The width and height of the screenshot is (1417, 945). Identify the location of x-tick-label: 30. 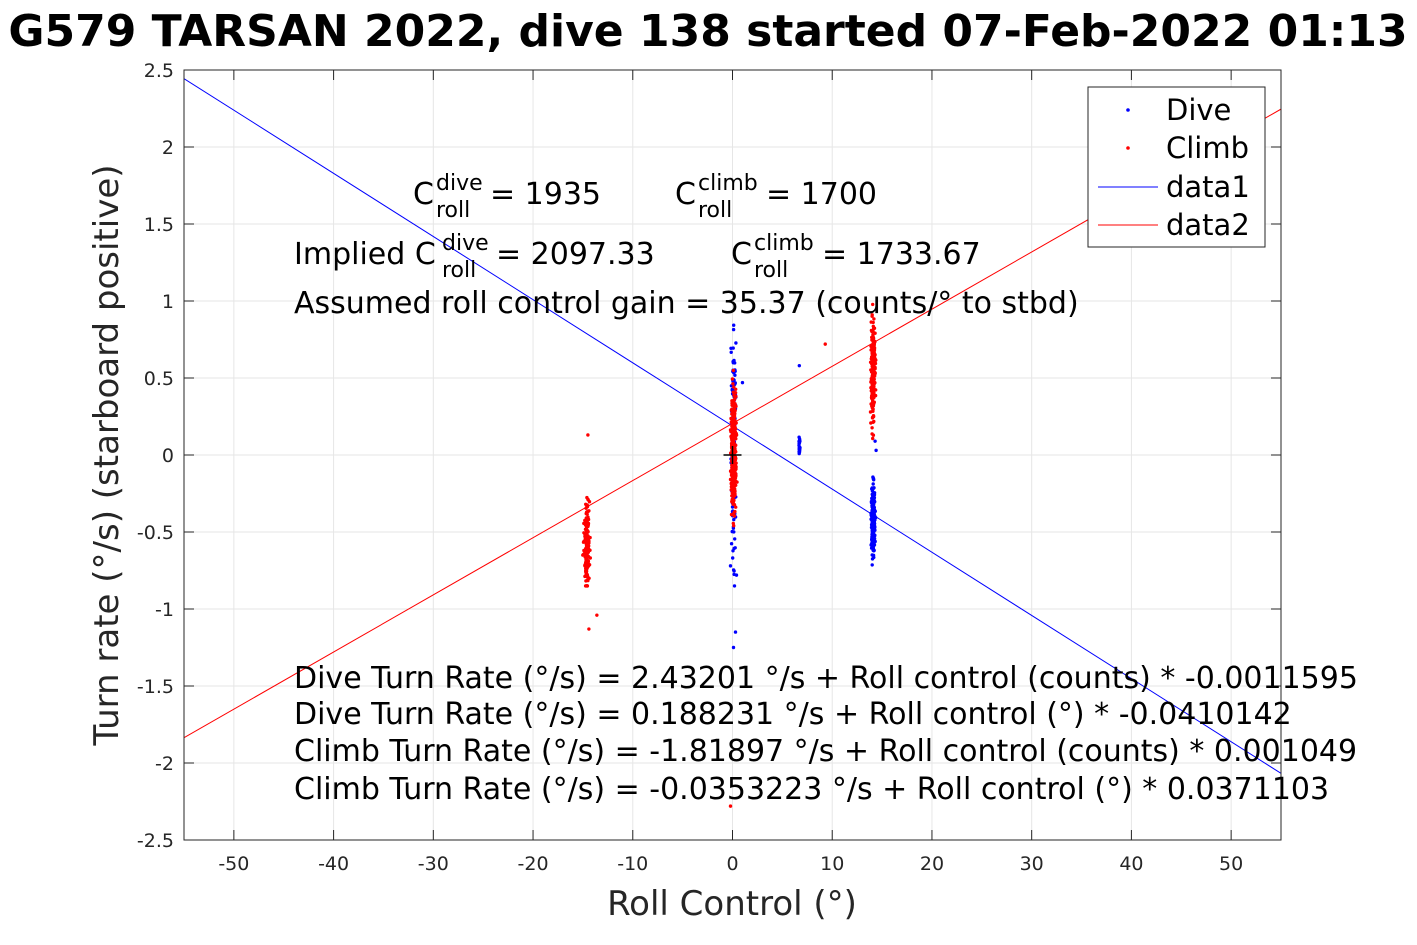
(1032, 864).